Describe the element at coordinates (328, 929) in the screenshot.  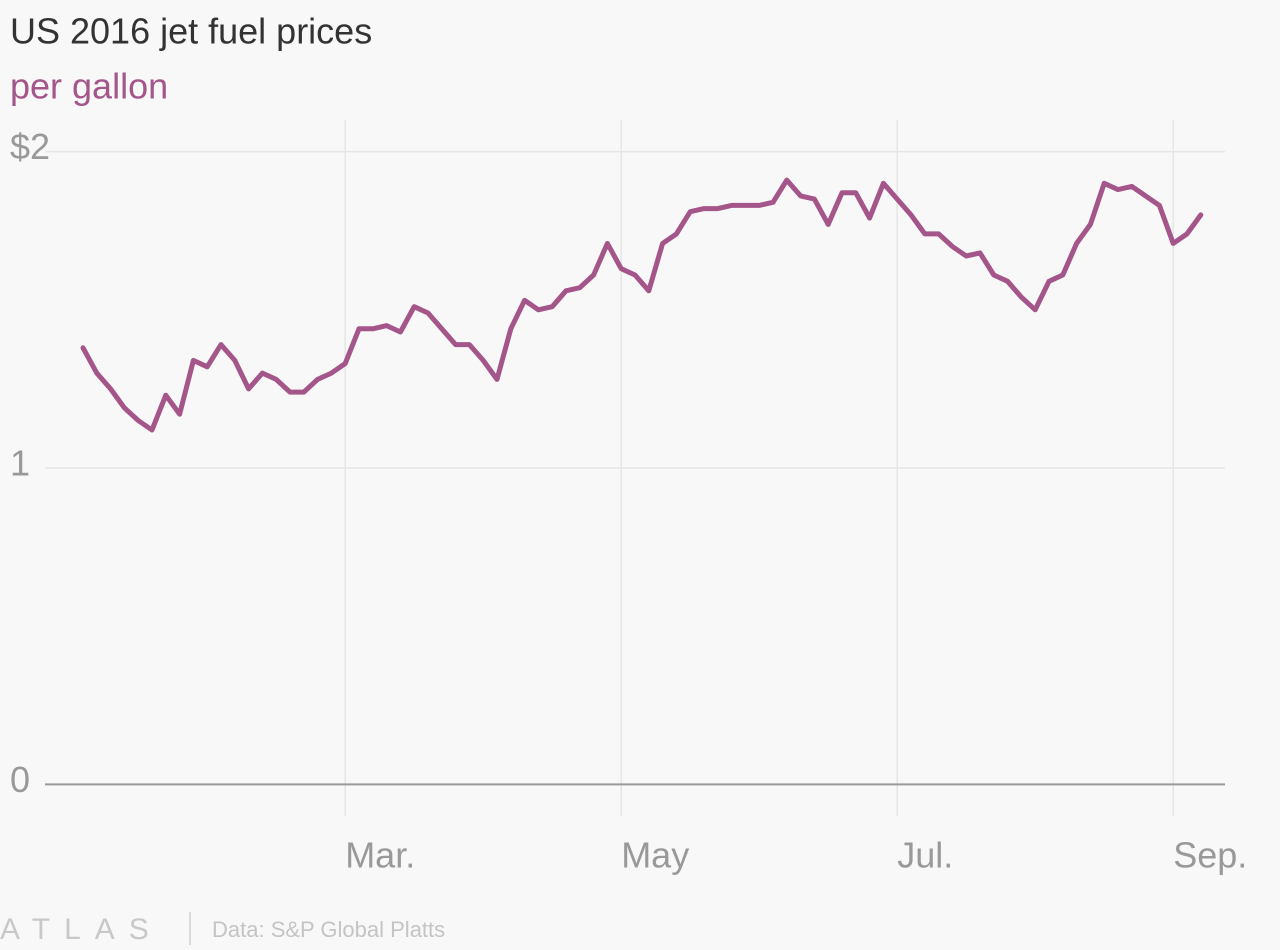
I see `source-note: Data: S&P Global Platts` at that location.